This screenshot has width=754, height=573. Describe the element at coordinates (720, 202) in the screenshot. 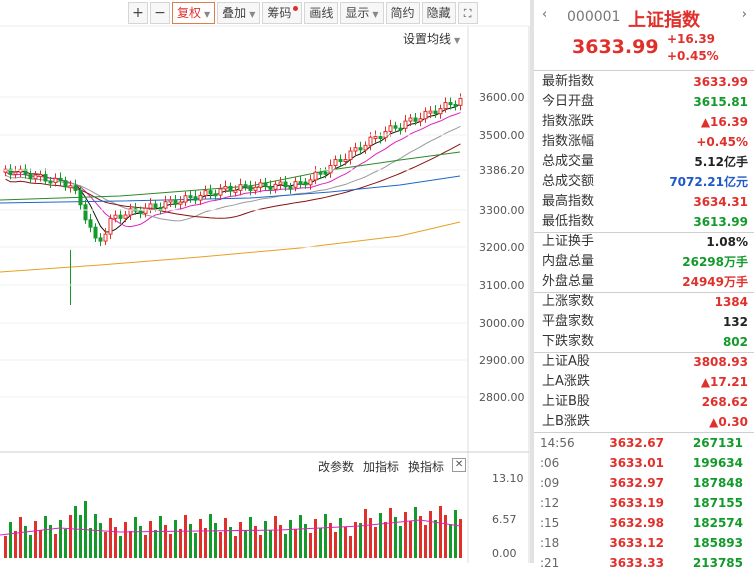

I see `stat-value: 3634.31` at that location.